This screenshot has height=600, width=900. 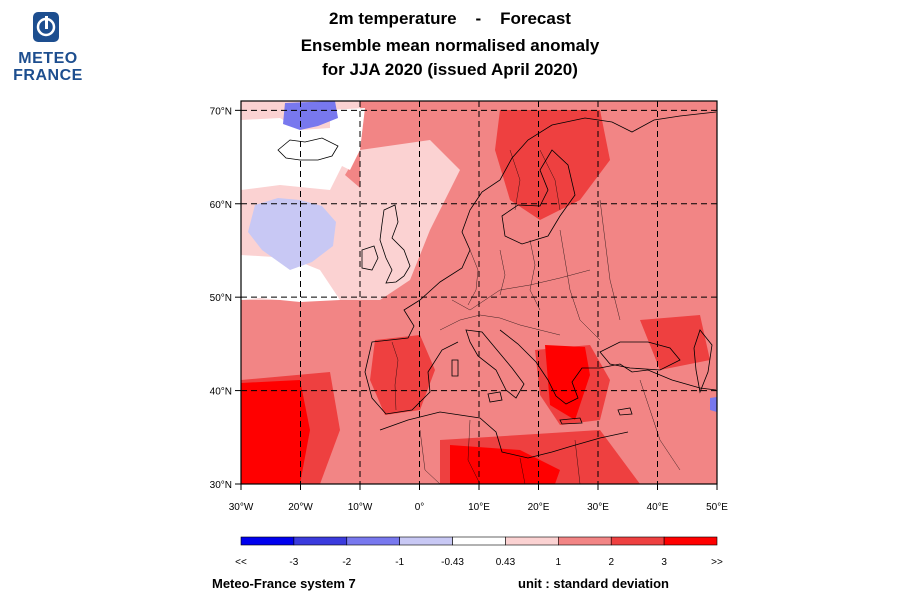 I want to click on lon-tick-label: 40°E, so click(x=658, y=507).